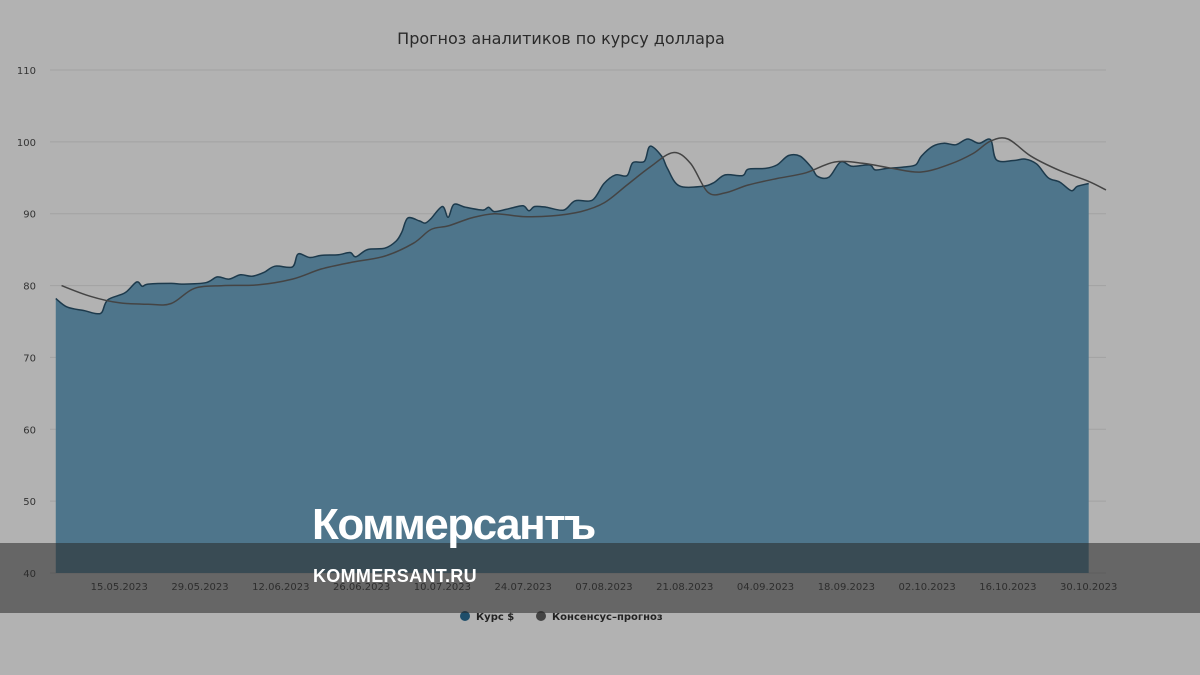  I want to click on chart-title: Прогноз аналитиков по курсу доллара, so click(561, 38).